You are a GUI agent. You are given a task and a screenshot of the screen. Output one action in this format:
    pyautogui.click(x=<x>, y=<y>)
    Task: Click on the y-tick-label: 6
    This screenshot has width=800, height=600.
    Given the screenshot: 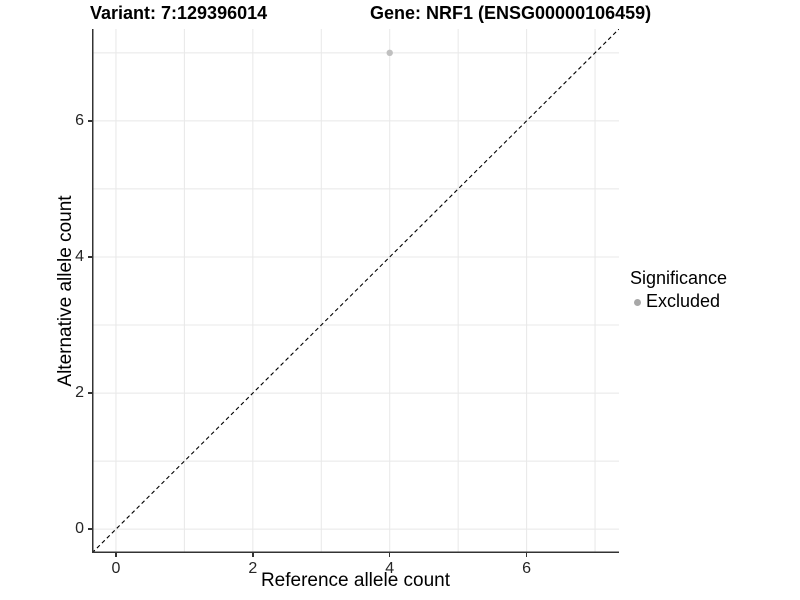 What is the action you would take?
    pyautogui.click(x=79, y=120)
    